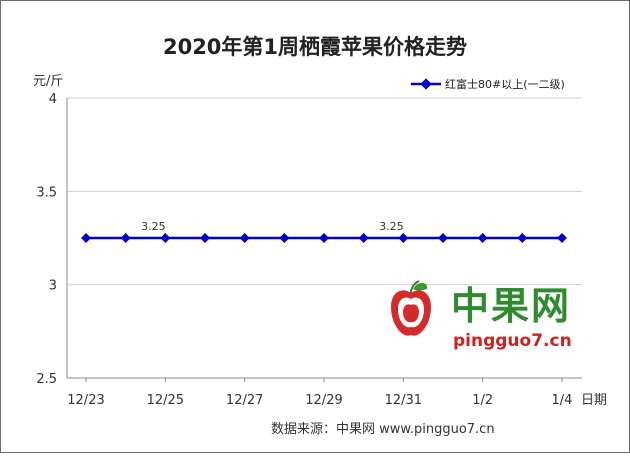 The height and width of the screenshot is (456, 630). What do you see at coordinates (505, 84) in the screenshot?
I see `legend-label: 红富士80#以上(一二级)` at bounding box center [505, 84].